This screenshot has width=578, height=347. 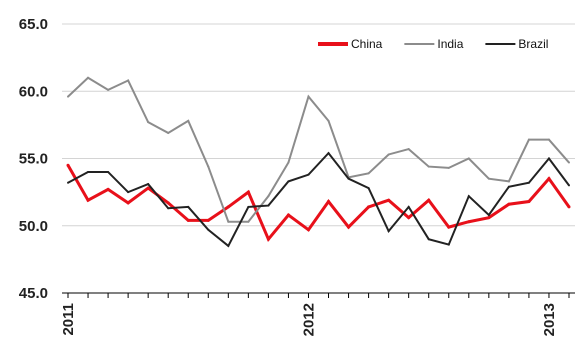 I want to click on y-tick-label: 50.0, so click(x=33, y=226).